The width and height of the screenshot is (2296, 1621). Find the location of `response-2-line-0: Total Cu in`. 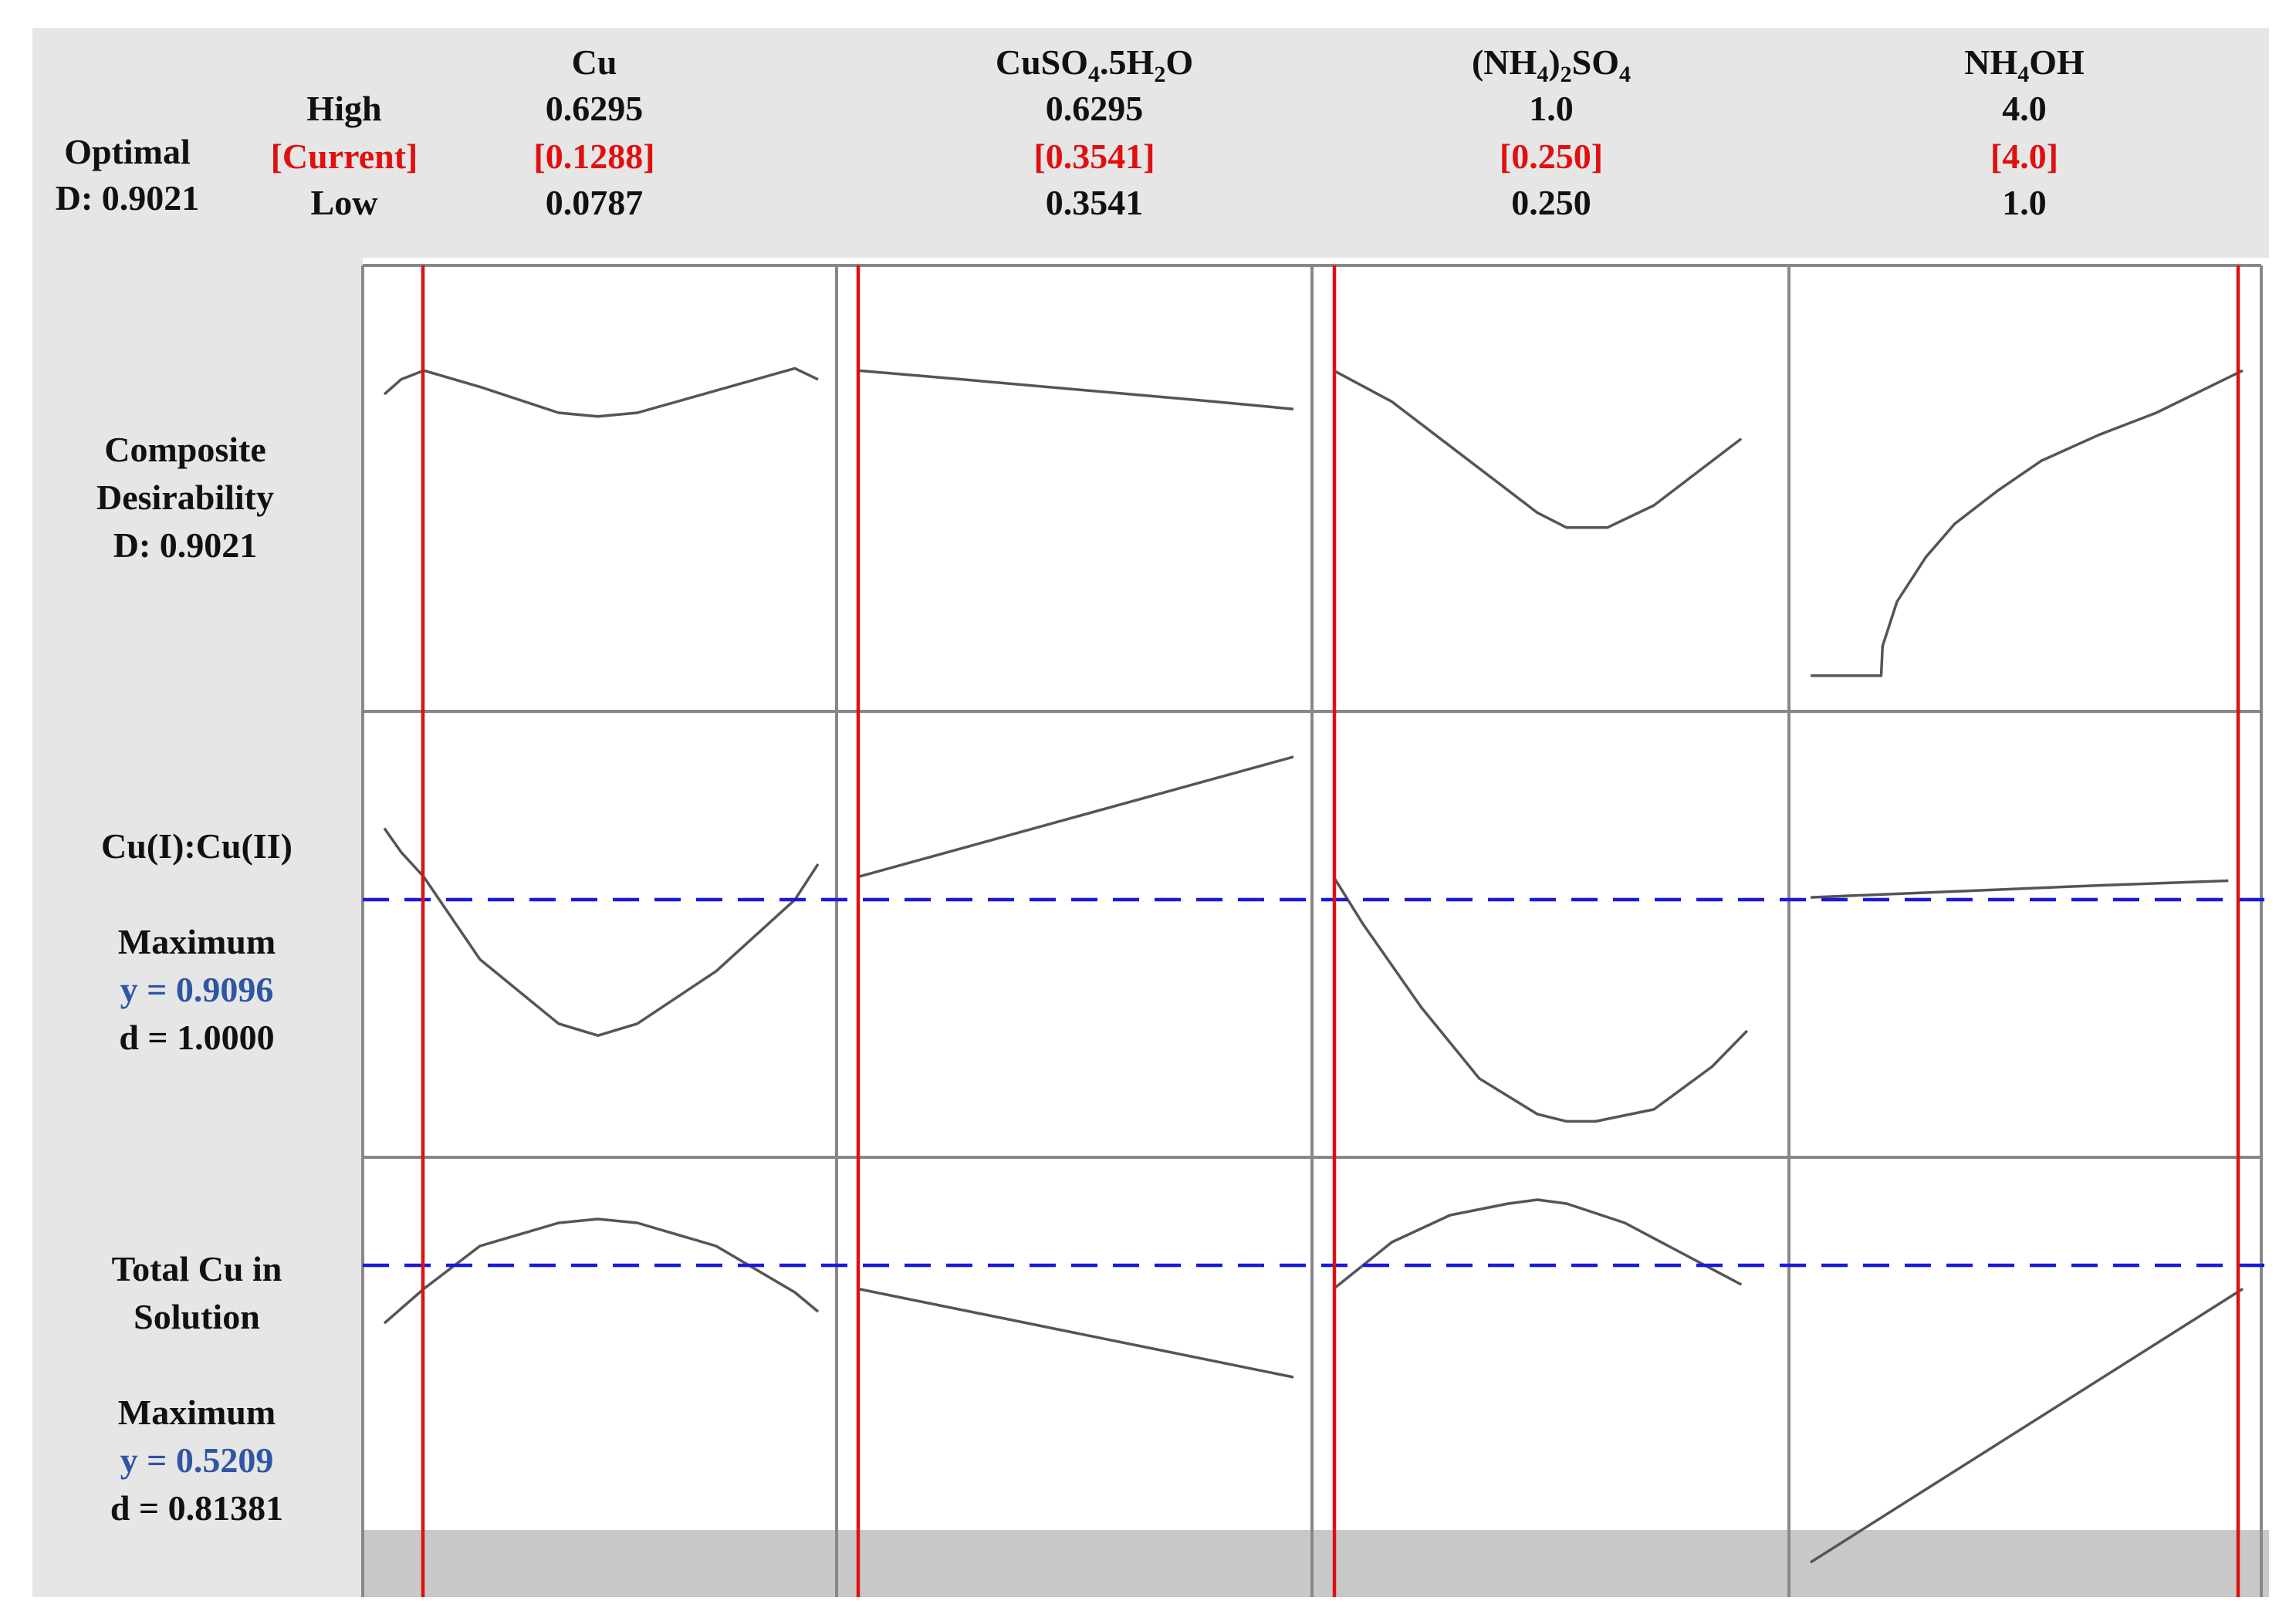

response-2-line-0: Total Cu in is located at coordinates (197, 1268).